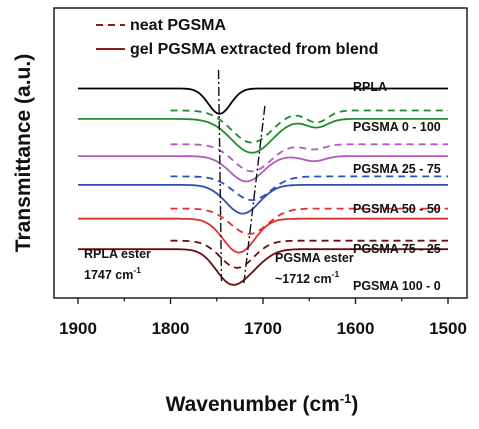 The height and width of the screenshot is (429, 479). What do you see at coordinates (397, 286) in the screenshot?
I see `trace-label-pgsma-100-0: PGSMA 100 - 0` at bounding box center [397, 286].